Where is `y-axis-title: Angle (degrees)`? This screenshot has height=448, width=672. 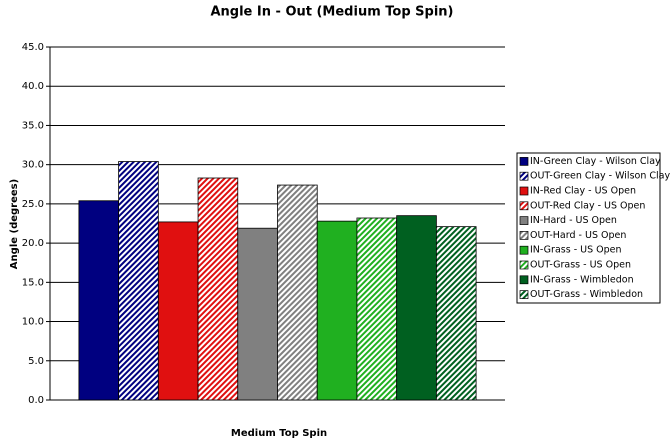
y-axis-title: Angle (degrees) is located at coordinates (14, 224).